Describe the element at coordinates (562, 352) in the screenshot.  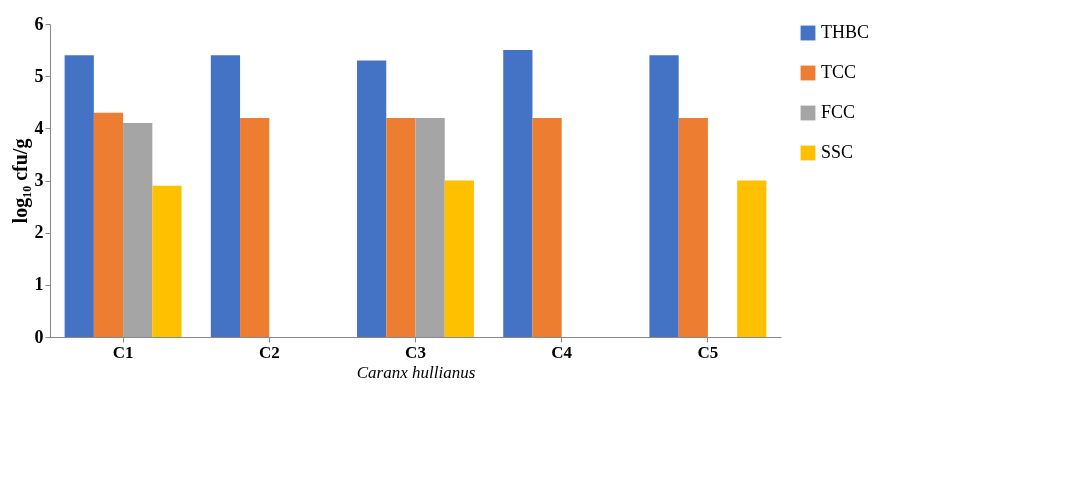
I see `x-tick-label: C4` at that location.